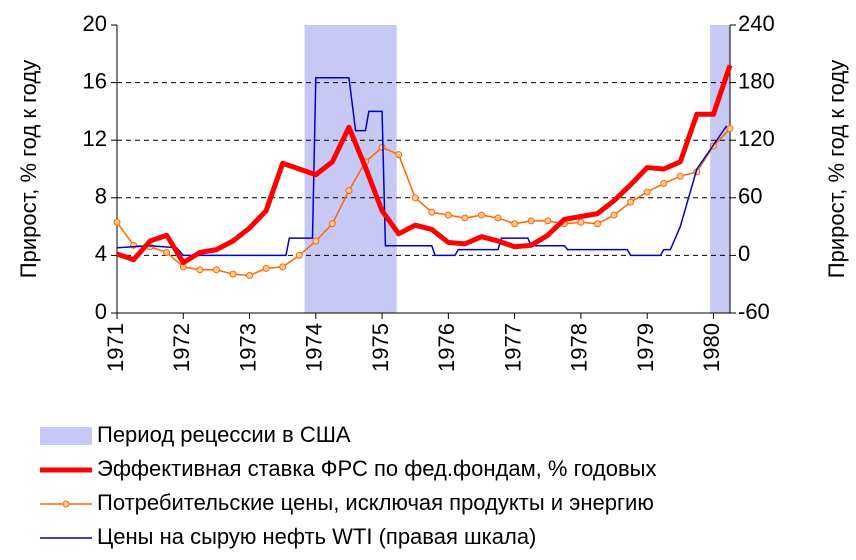 Image resolution: width=856 pixels, height=560 pixels. I want to click on legend-label: Период рецессии в США, so click(224, 434).